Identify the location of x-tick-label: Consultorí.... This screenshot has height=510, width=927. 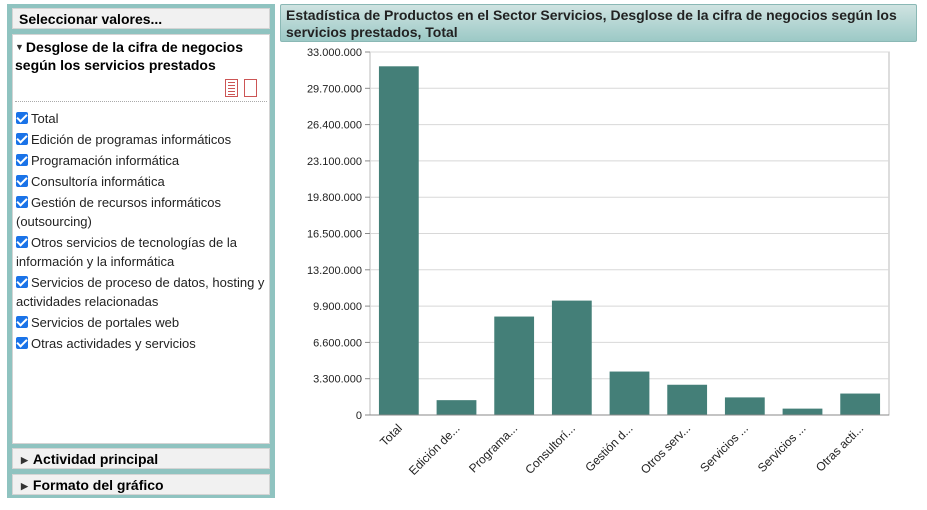
(550, 449).